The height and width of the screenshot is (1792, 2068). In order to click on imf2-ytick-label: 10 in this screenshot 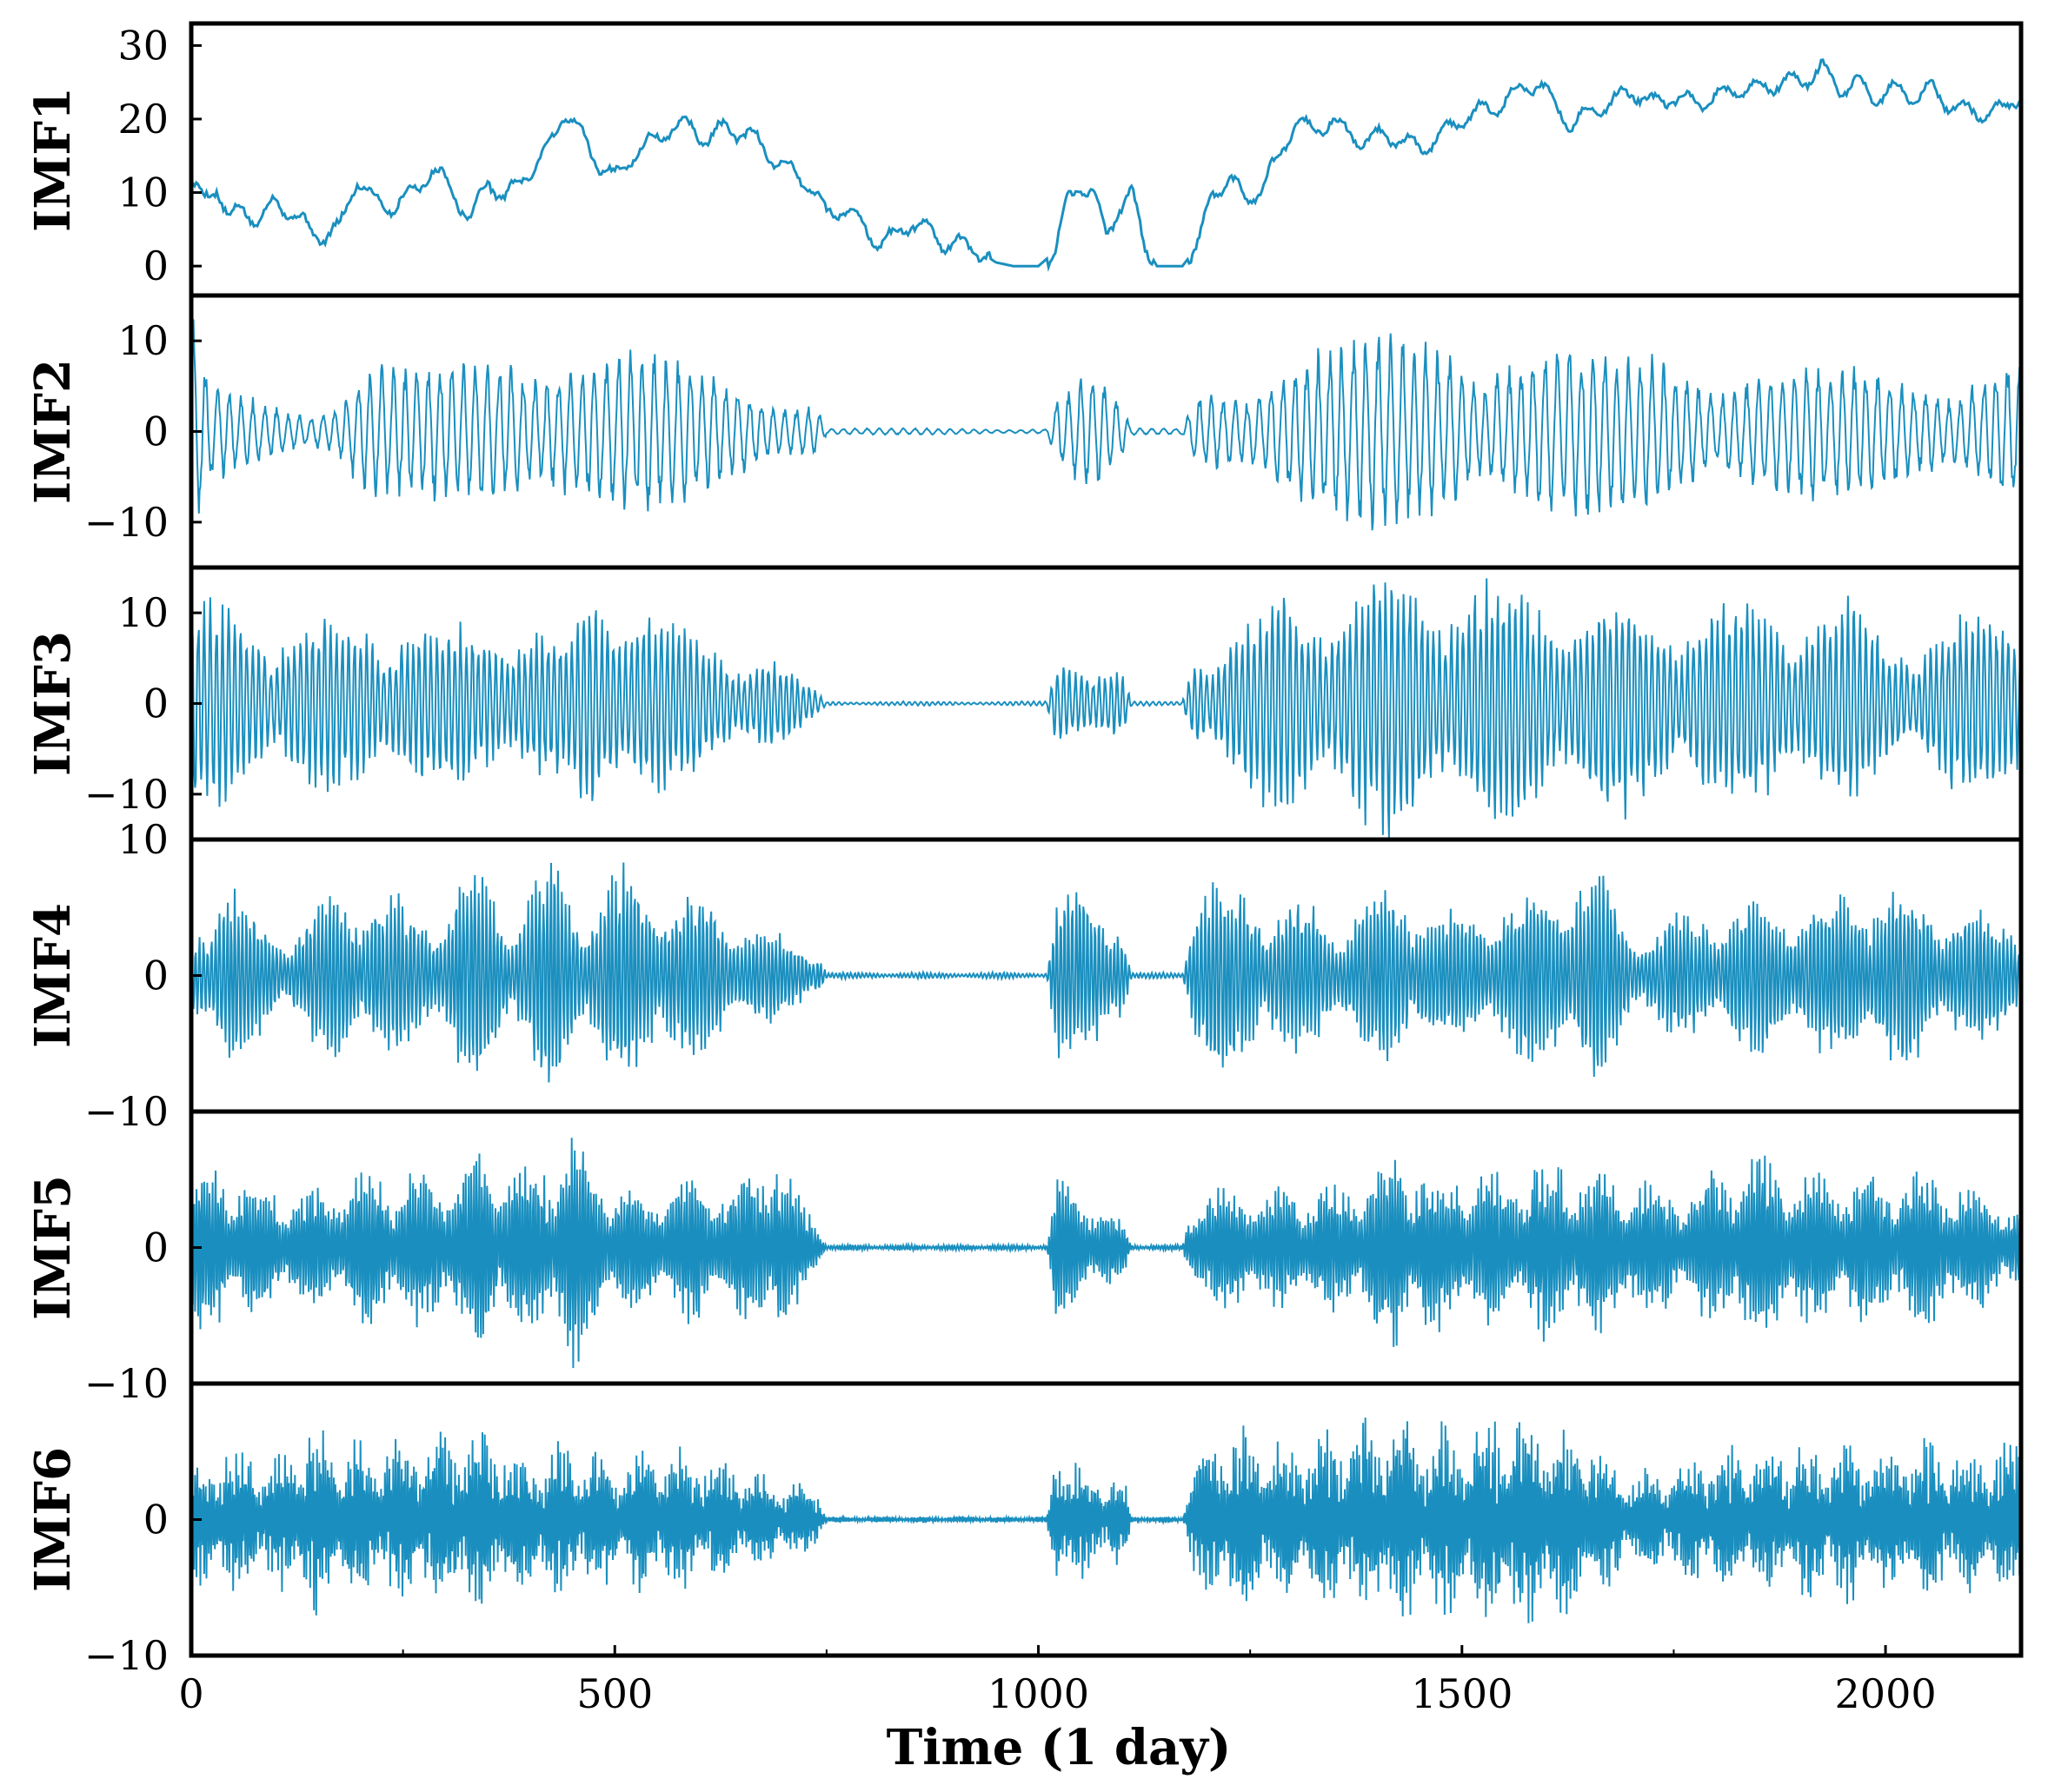, I will do `click(143, 340)`.